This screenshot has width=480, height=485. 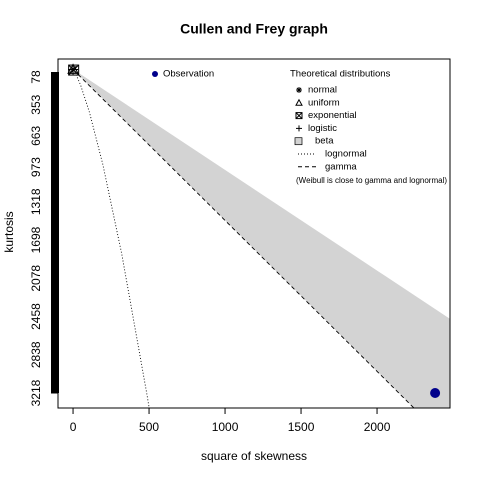 What do you see at coordinates (322, 128) in the screenshot?
I see `legend-label: logistic` at bounding box center [322, 128].